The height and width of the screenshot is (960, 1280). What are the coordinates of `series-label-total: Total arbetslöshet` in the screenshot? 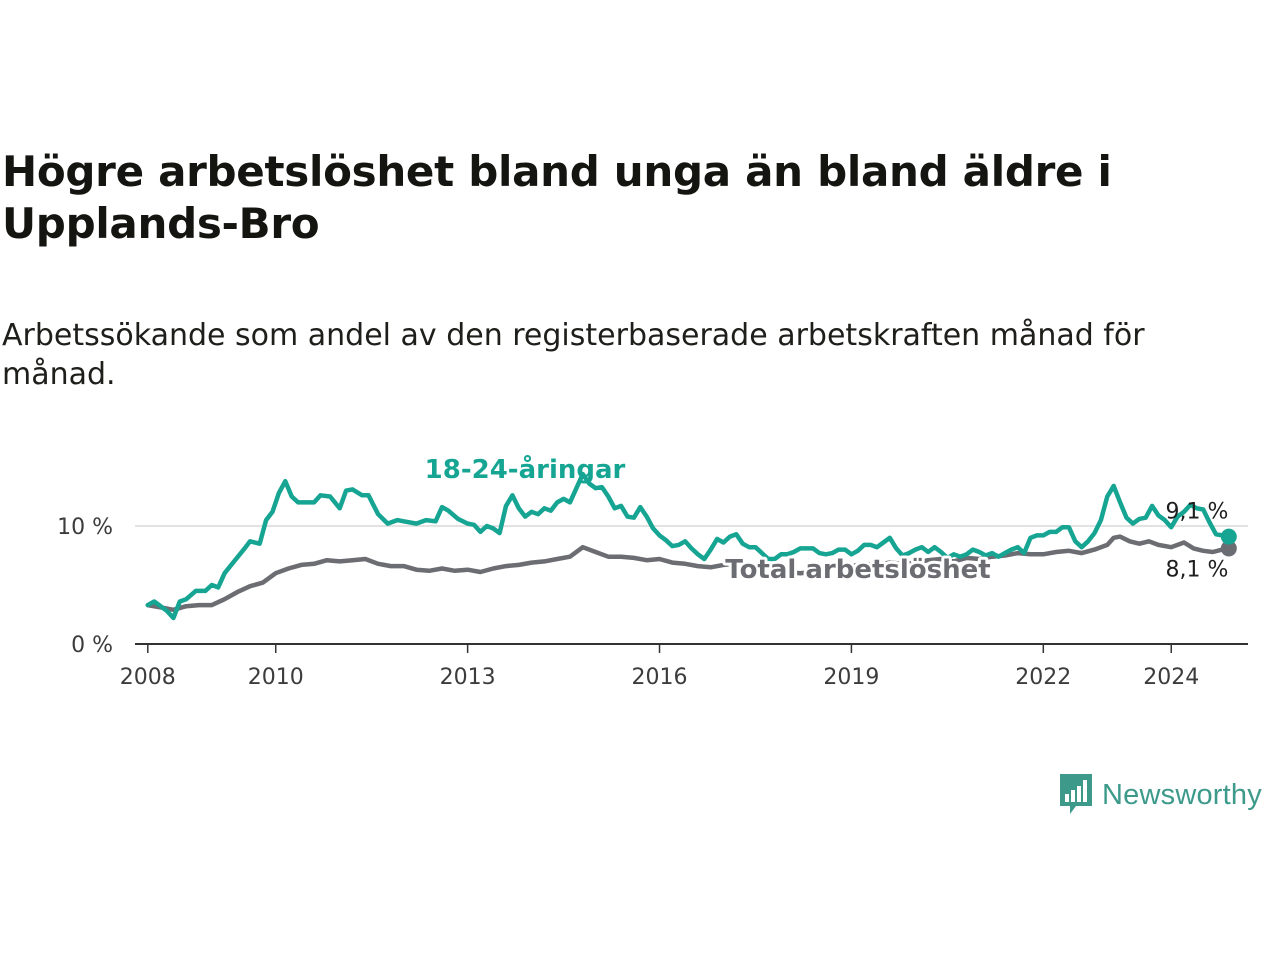 It's located at (857, 570).